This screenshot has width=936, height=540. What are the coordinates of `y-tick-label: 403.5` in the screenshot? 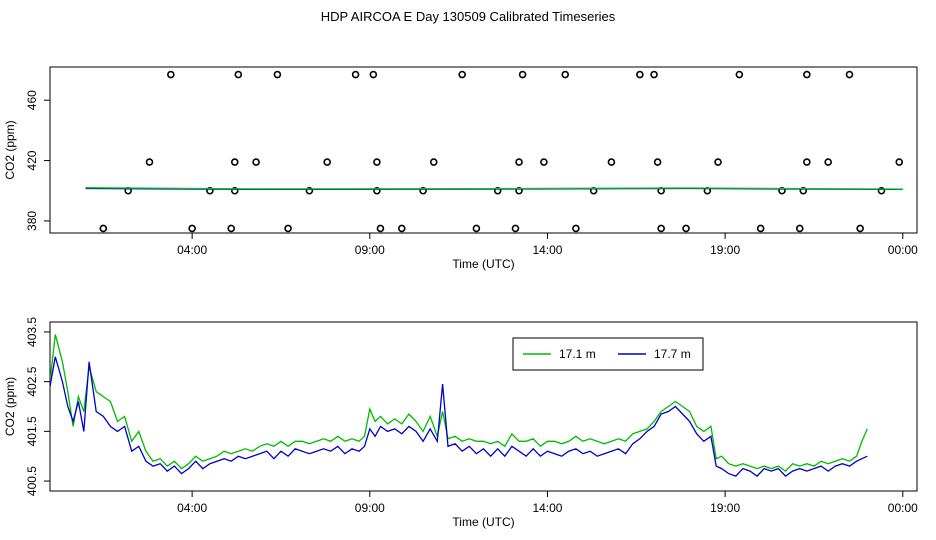 It's located at (32, 332).